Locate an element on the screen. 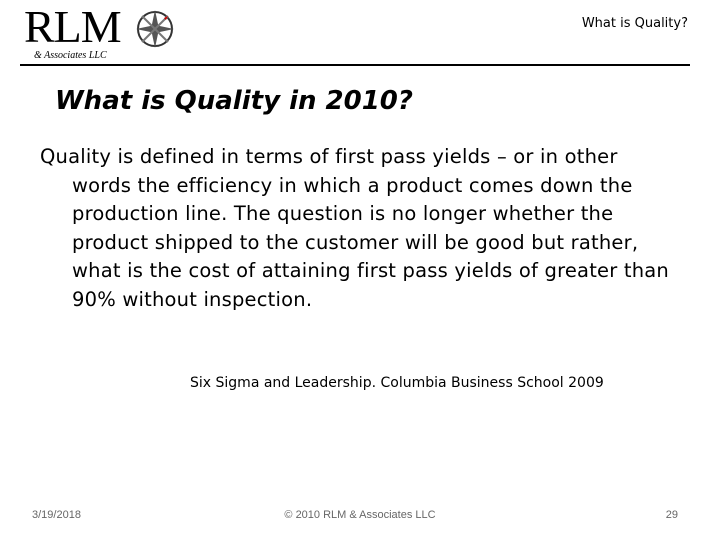 The image size is (720, 540). page-number: 29 is located at coordinates (671, 515).